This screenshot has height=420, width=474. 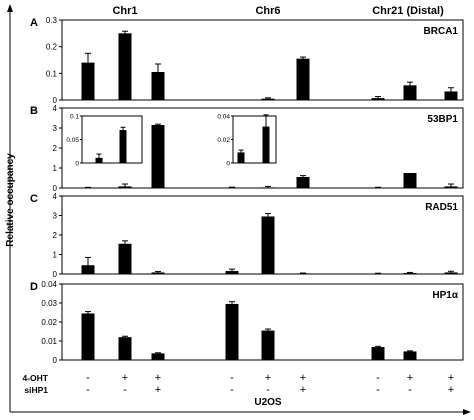 I want to click on y-axis-title: Relative occupancy, so click(x=10, y=200).